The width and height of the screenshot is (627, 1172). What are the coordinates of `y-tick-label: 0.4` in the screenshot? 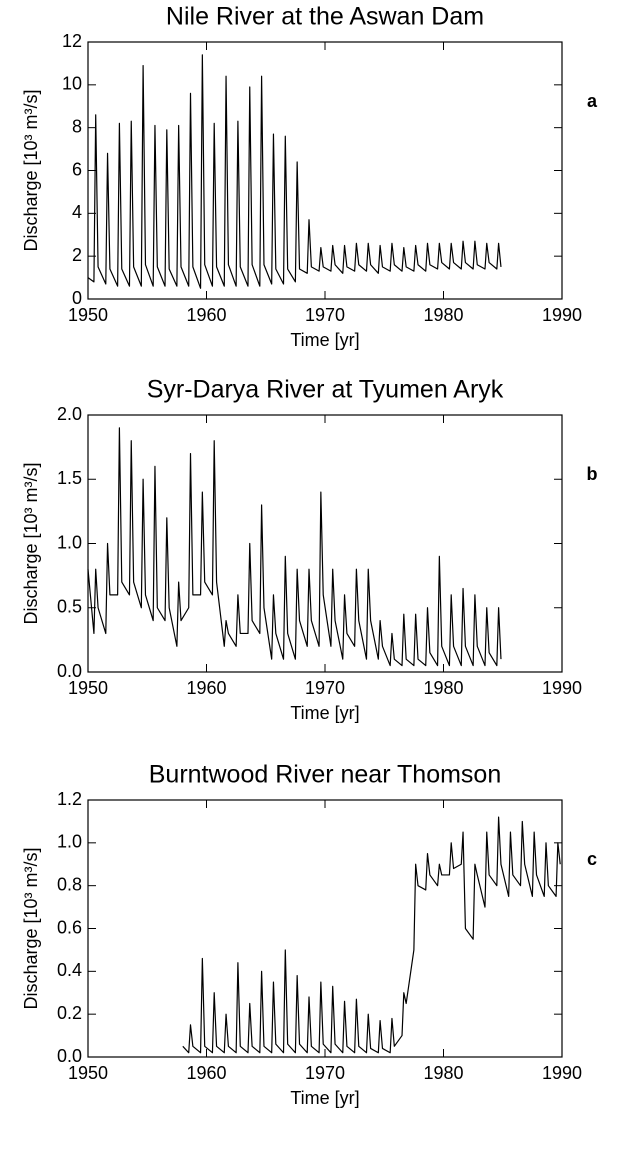 It's located at (69, 970).